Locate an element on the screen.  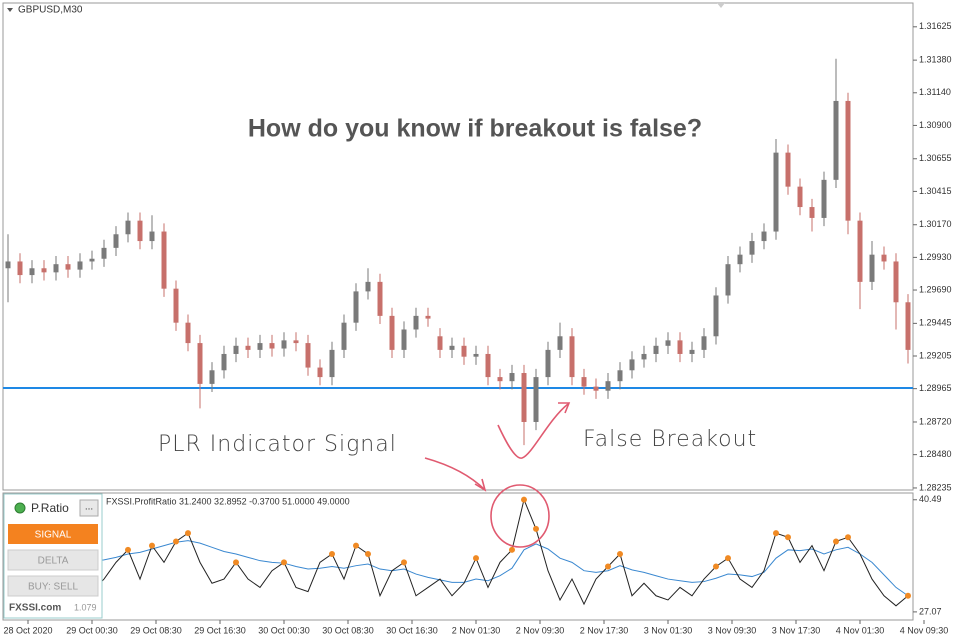
panel-title: P.Ratio is located at coordinates (50, 508).